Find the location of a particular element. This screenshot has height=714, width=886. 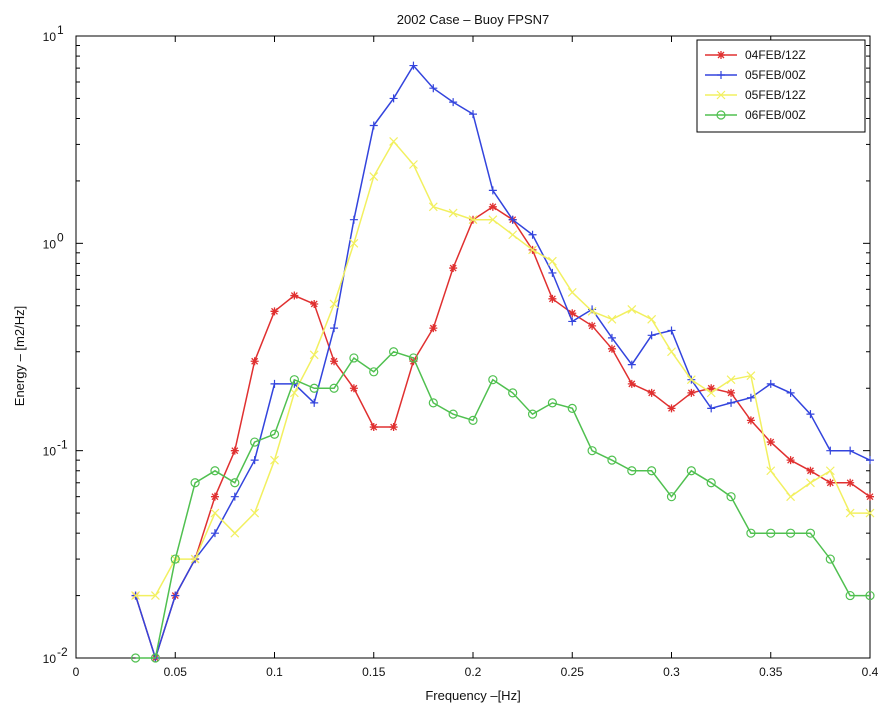

x-tick-label: 0.3 is located at coordinates (671, 672).